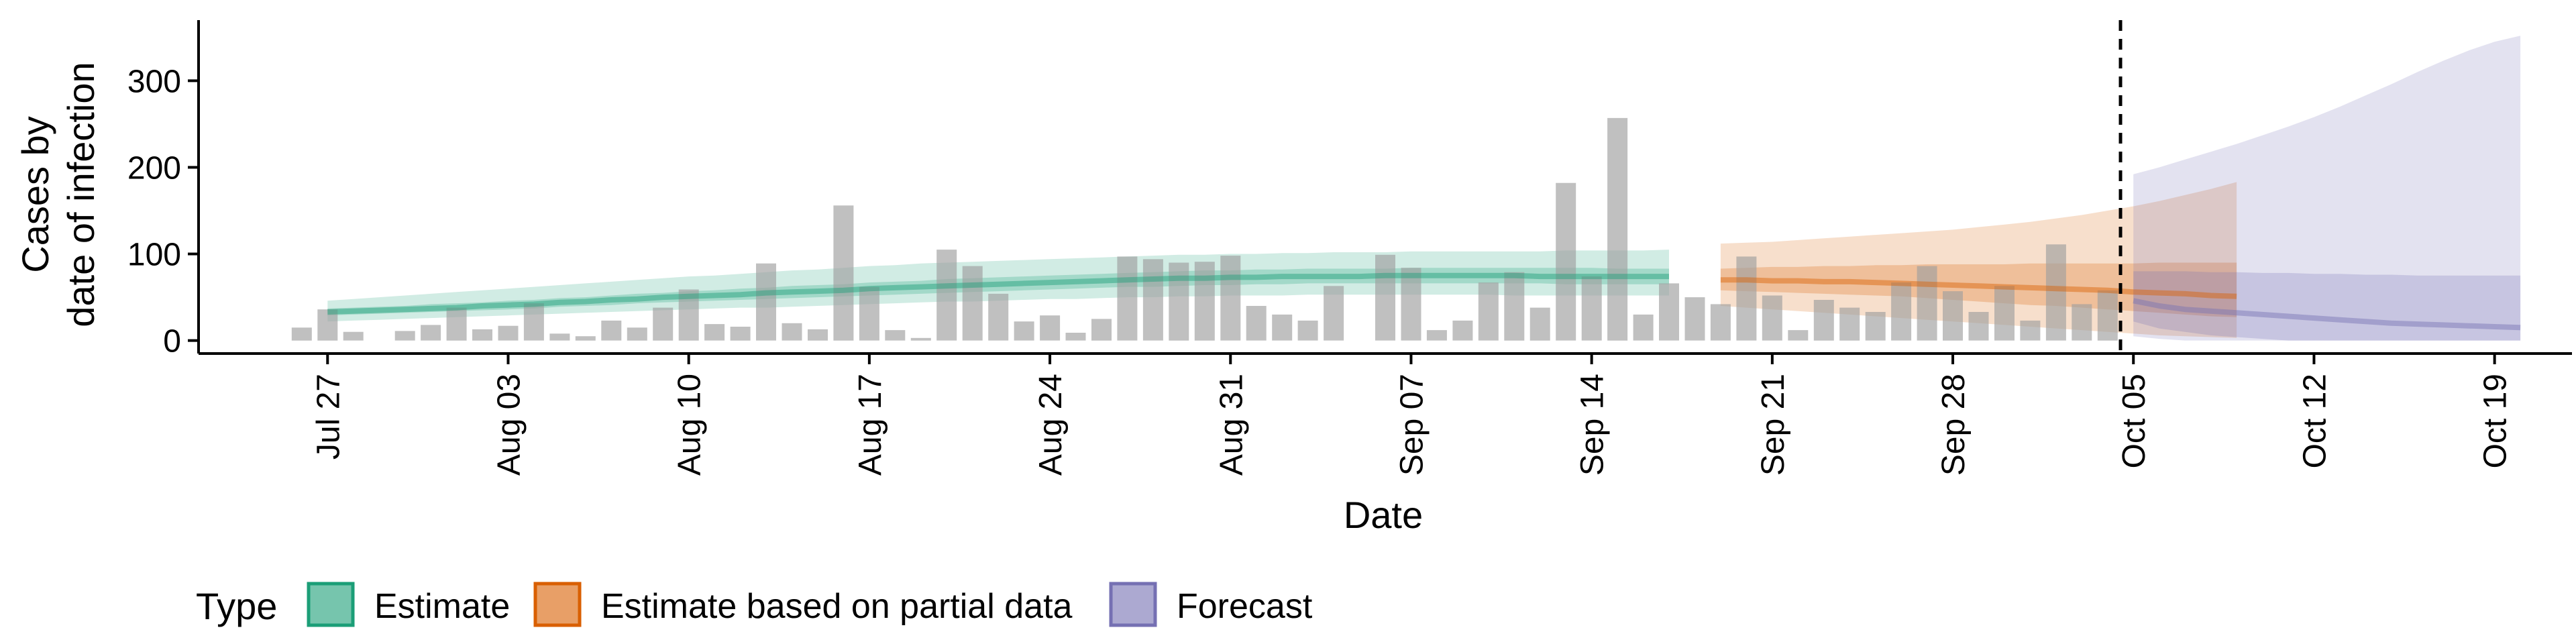 Image resolution: width=2576 pixels, height=644 pixels. Describe the element at coordinates (1412, 425) in the screenshot. I see `x-tick-label-2020-09-07: Sep 07` at that location.